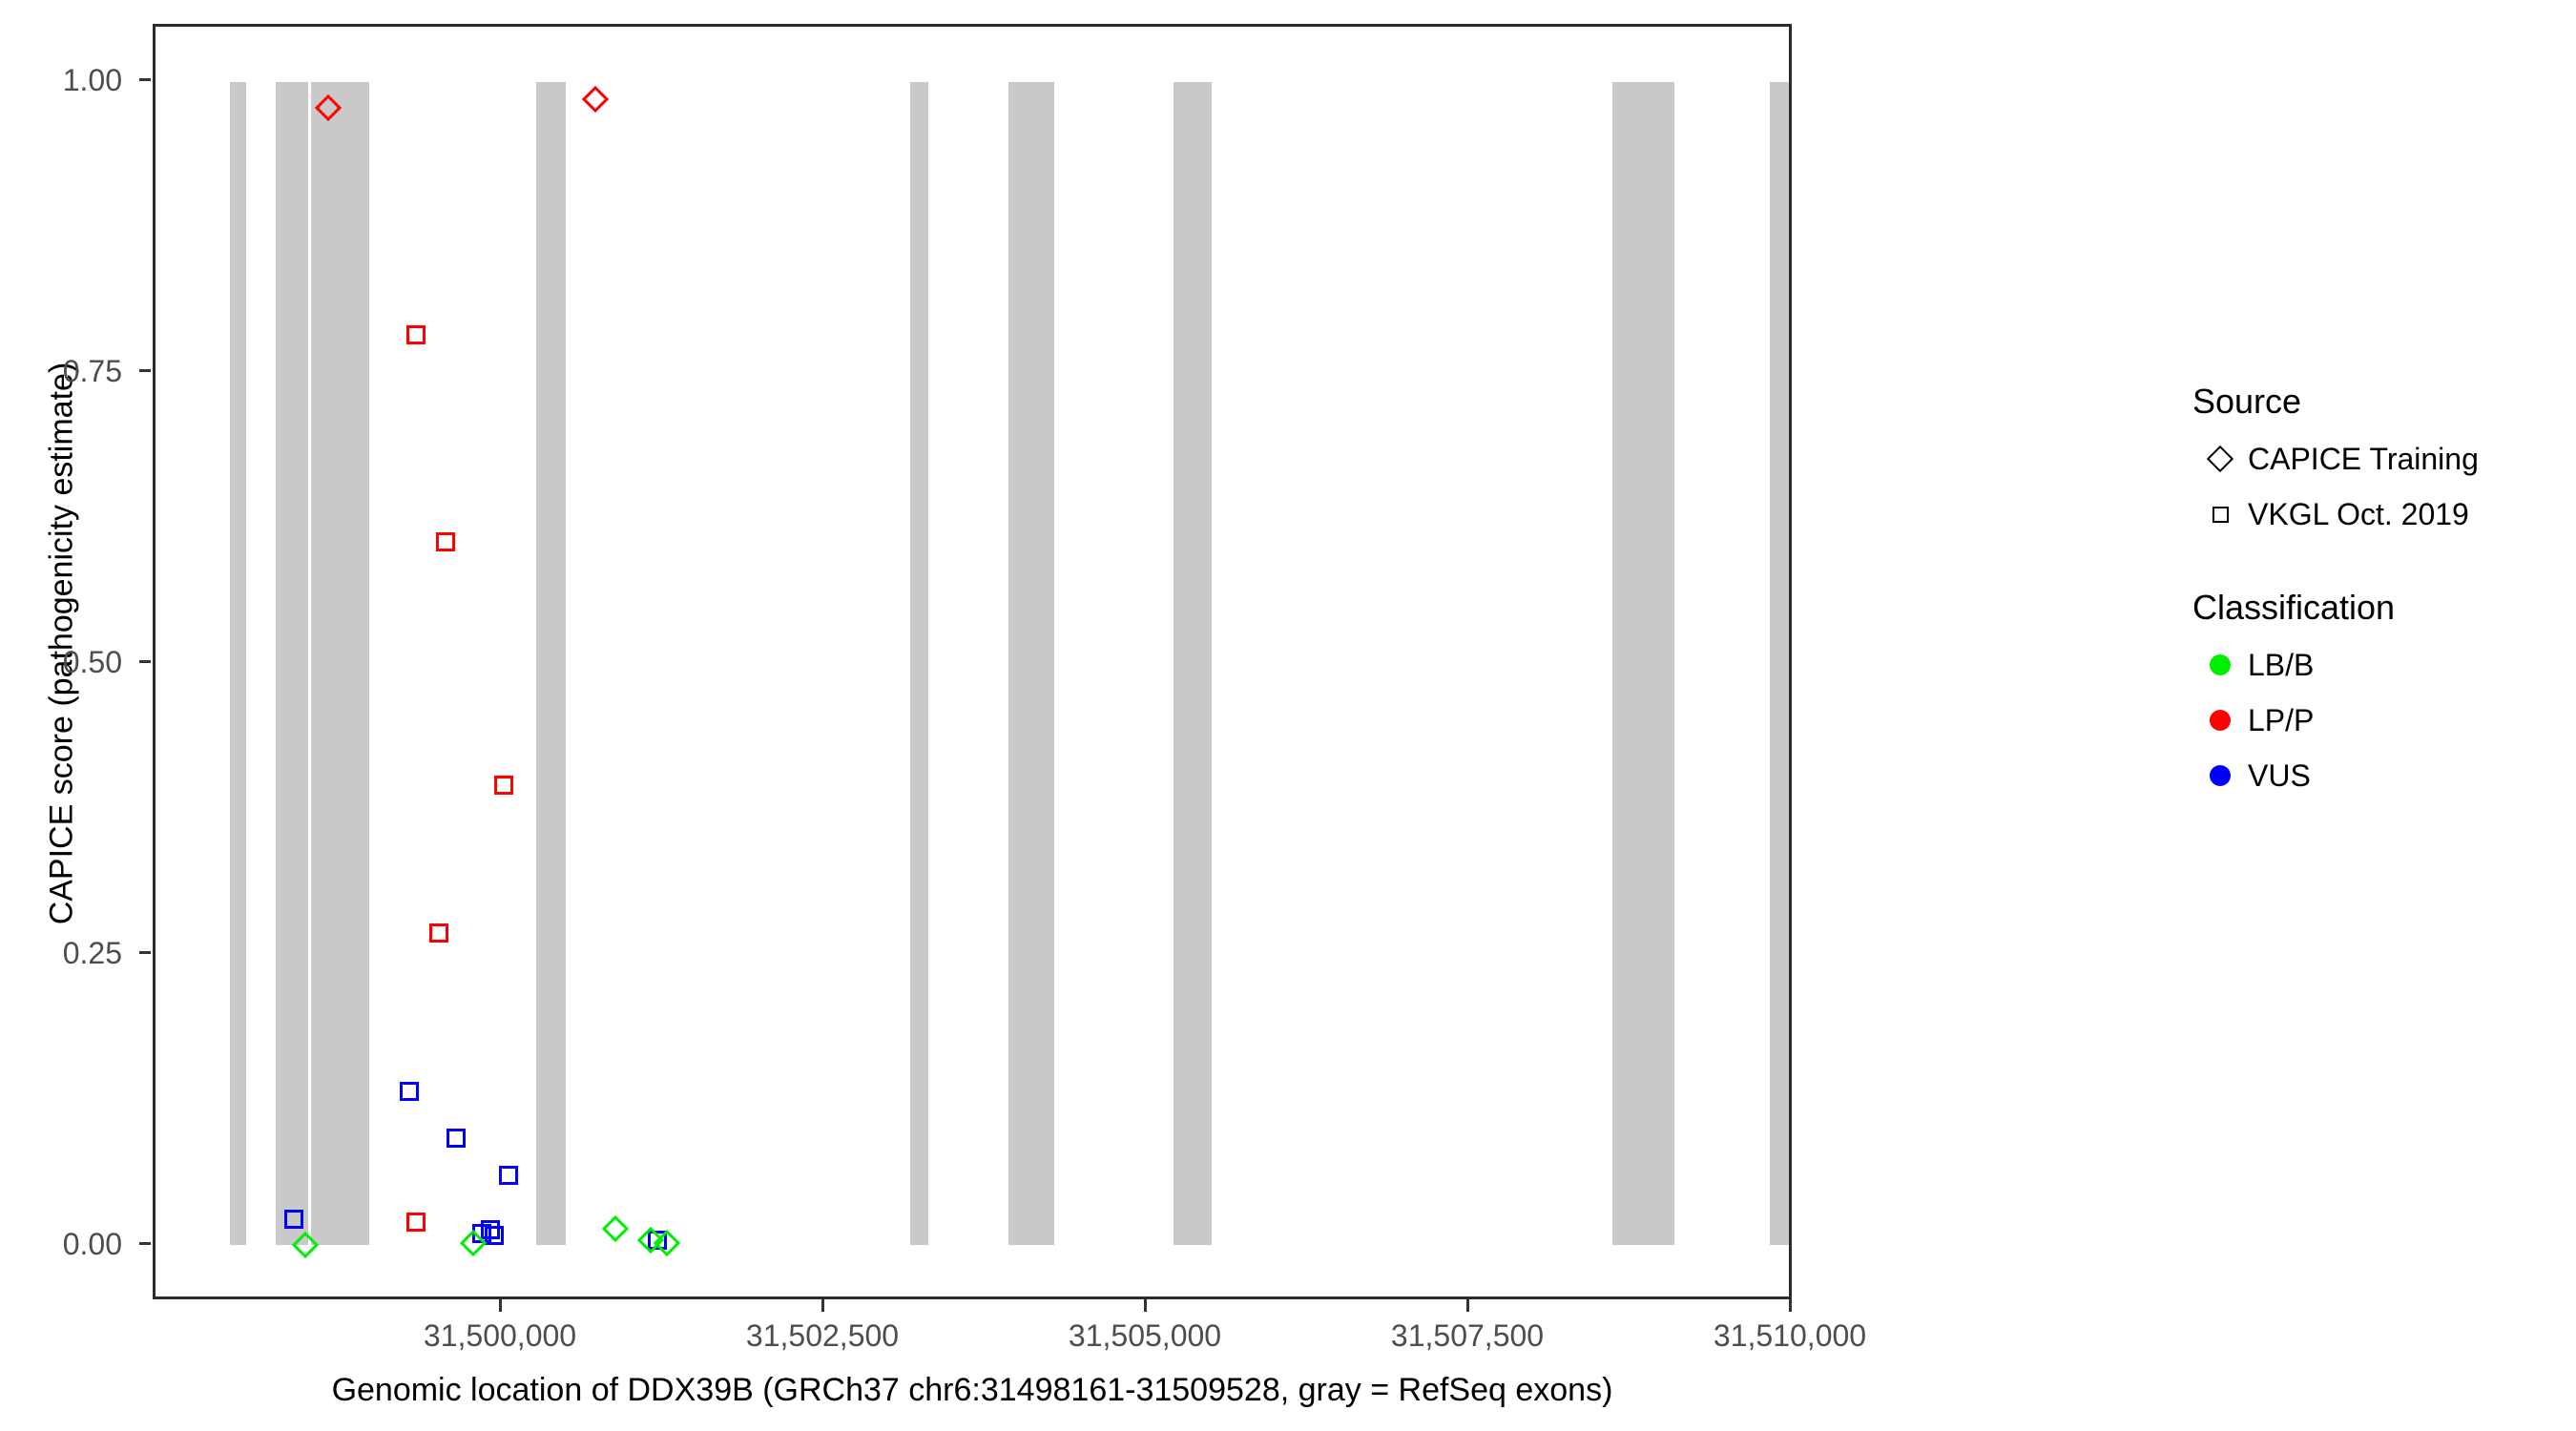 The height and width of the screenshot is (1431, 2576). I want to click on legend-item-capice-training: CAPICE Training, so click(2373, 459).